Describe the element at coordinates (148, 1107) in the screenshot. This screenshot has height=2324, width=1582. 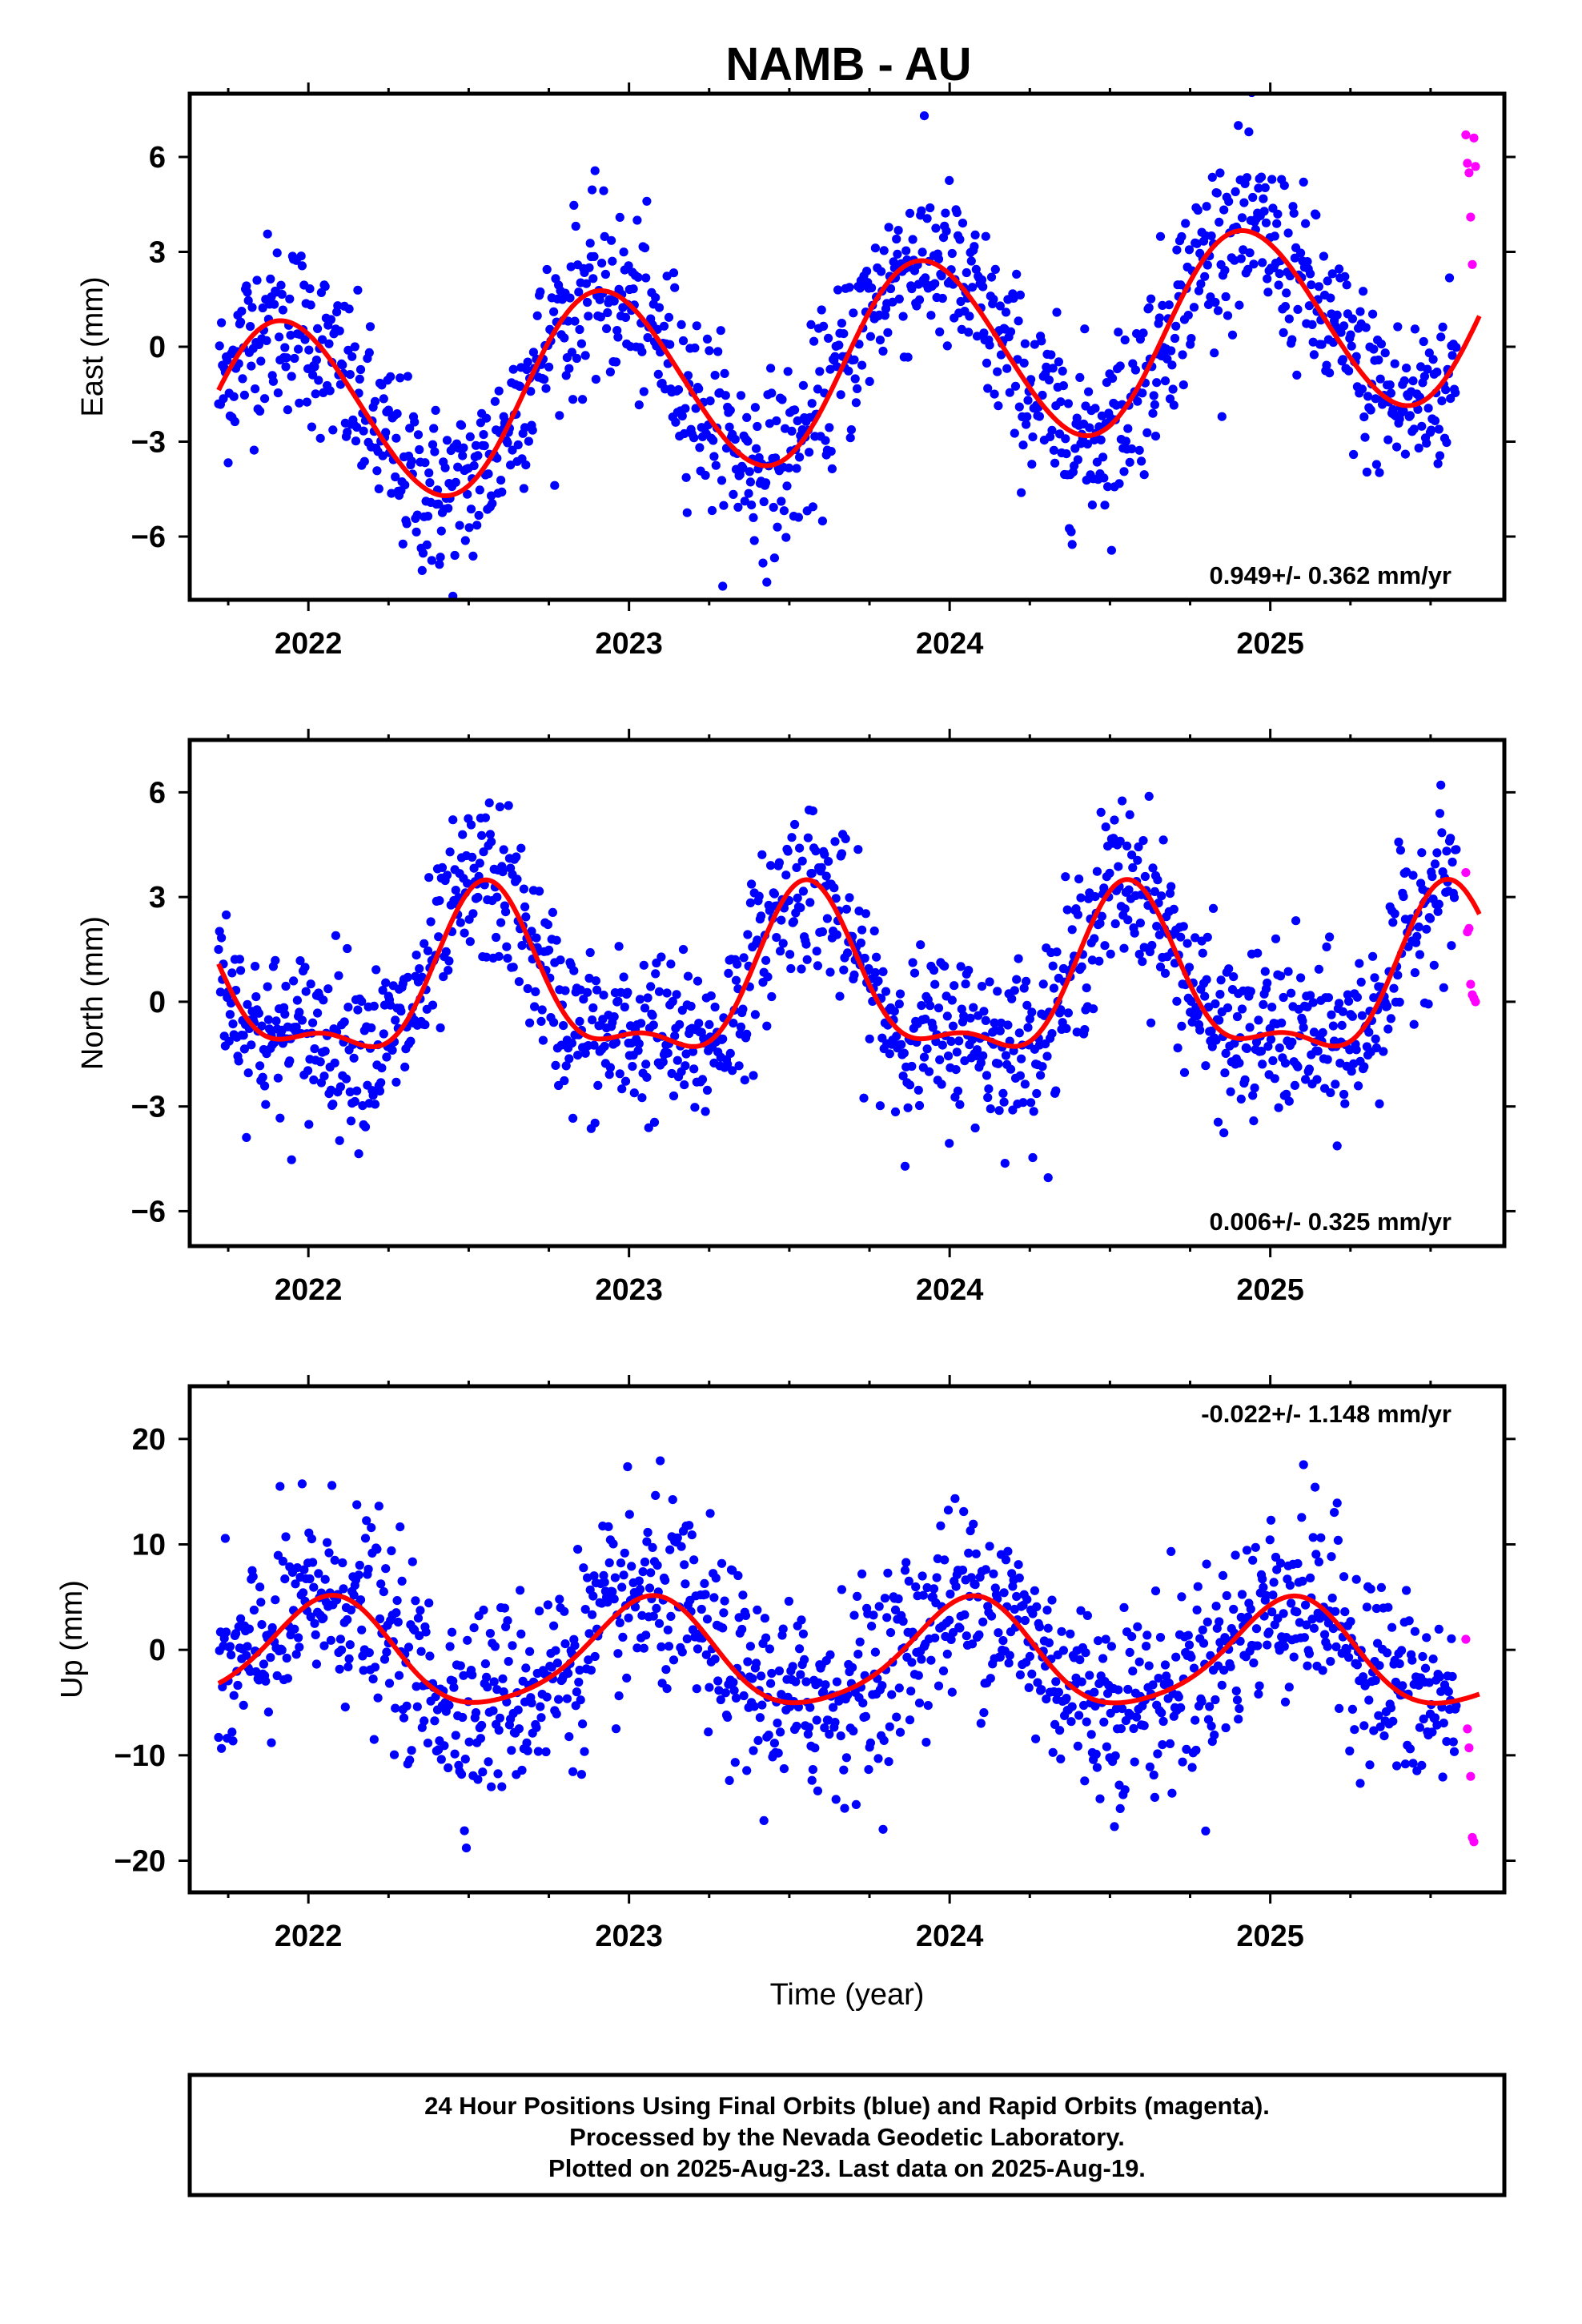
I see `y-tick-label: −3` at that location.